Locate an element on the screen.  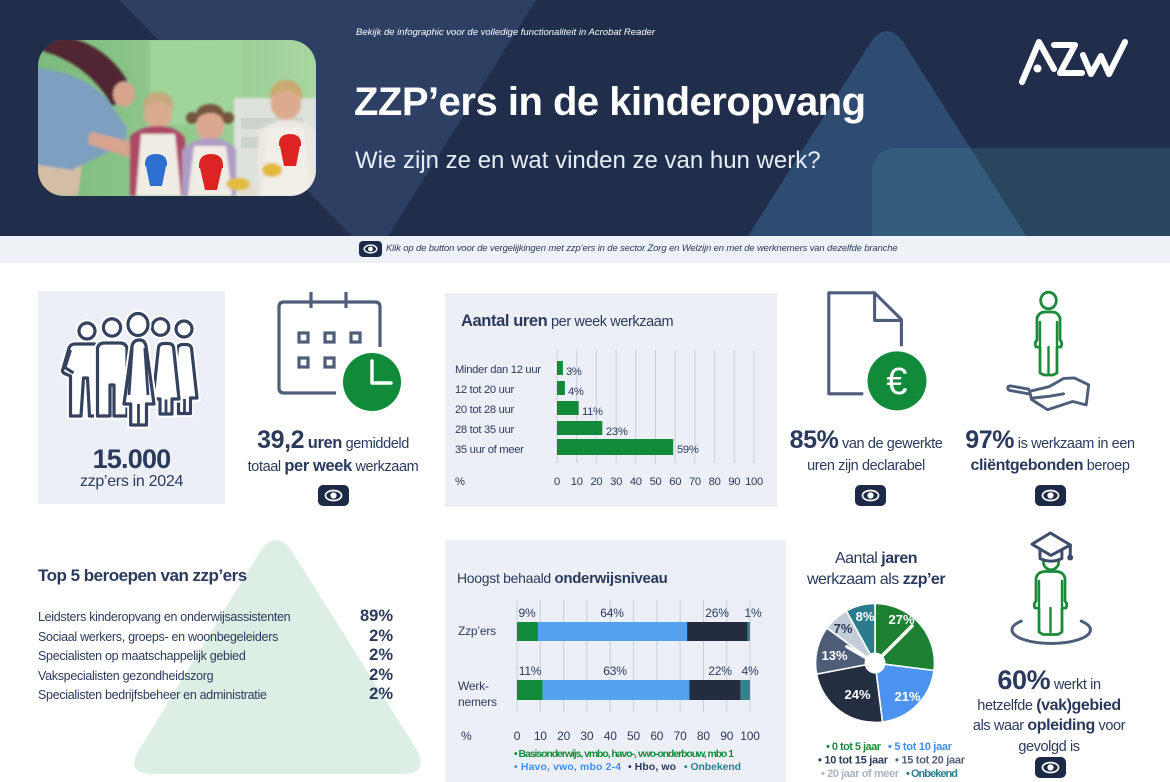
svg-text: 13% is located at coordinates (834, 655).